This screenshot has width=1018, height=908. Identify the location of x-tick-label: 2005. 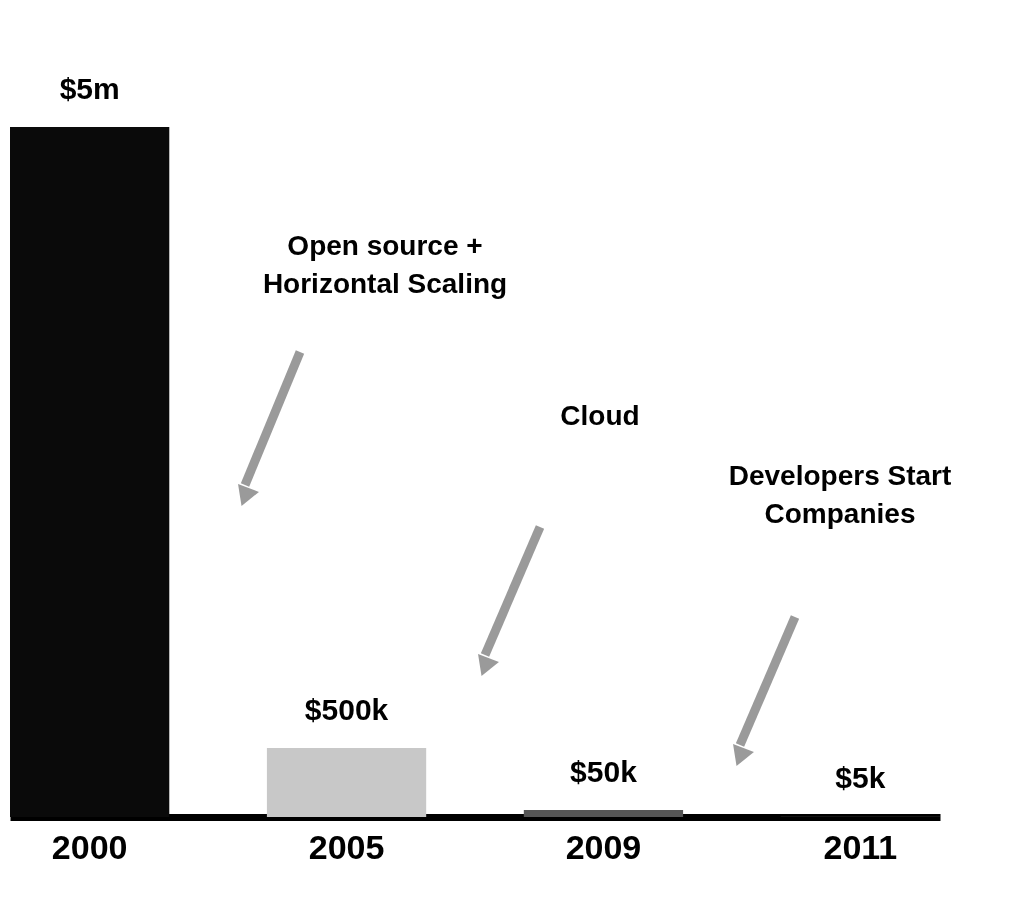
(346, 846).